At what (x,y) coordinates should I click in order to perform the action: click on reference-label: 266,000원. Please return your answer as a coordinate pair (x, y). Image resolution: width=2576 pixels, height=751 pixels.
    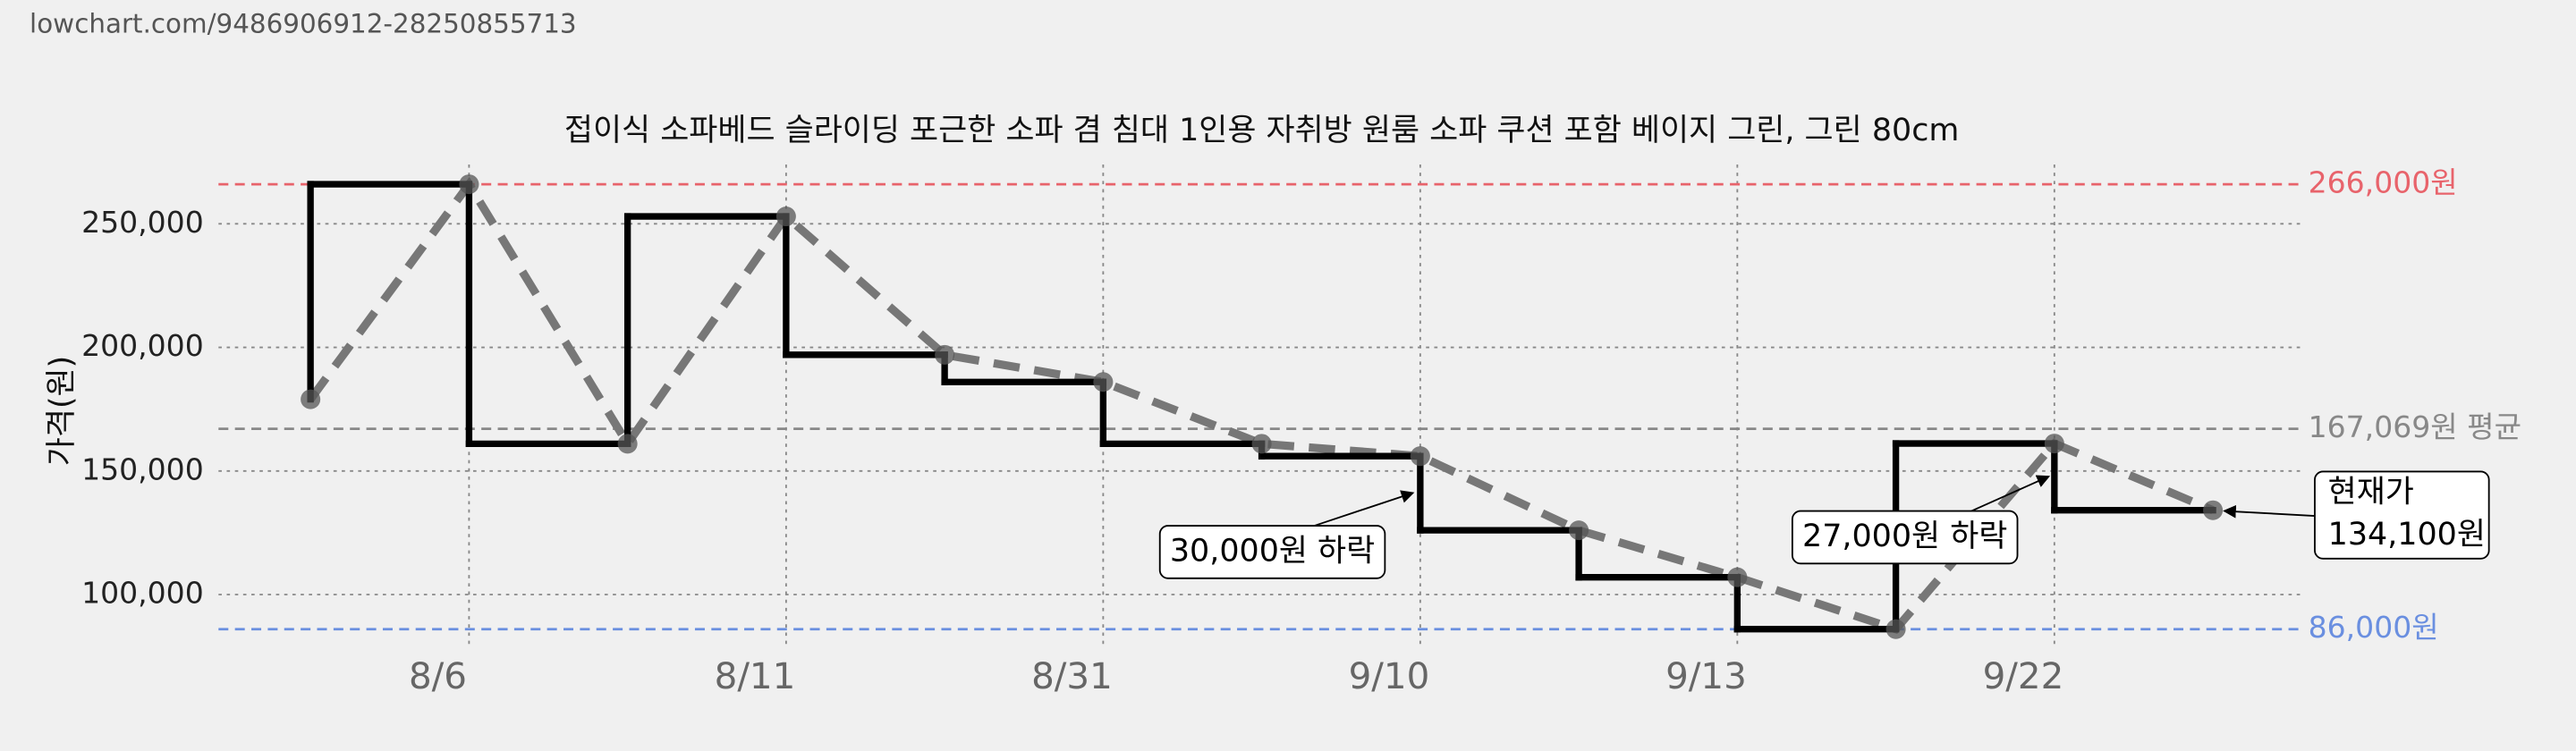
    Looking at the image, I should click on (2383, 183).